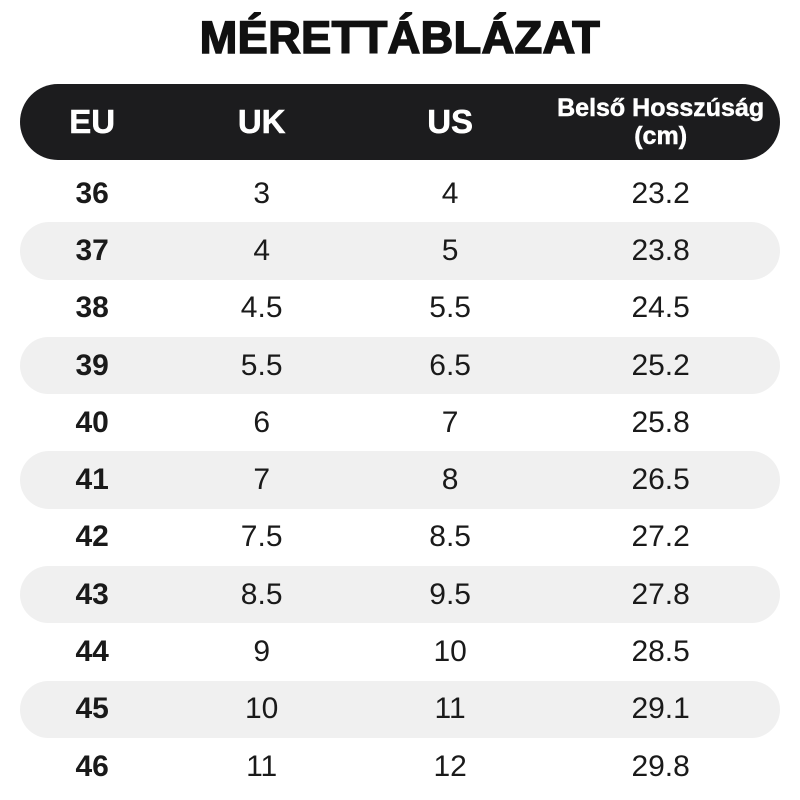 The width and height of the screenshot is (800, 800). I want to click on cell-us: 5.5, so click(450, 308).